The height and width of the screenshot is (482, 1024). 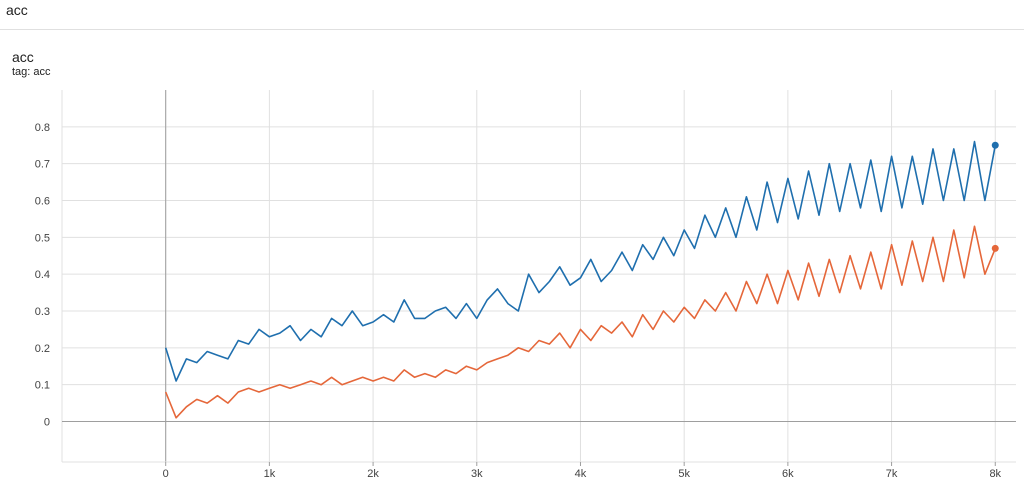 What do you see at coordinates (42, 312) in the screenshot?
I see `y-tick-label: 0.3` at bounding box center [42, 312].